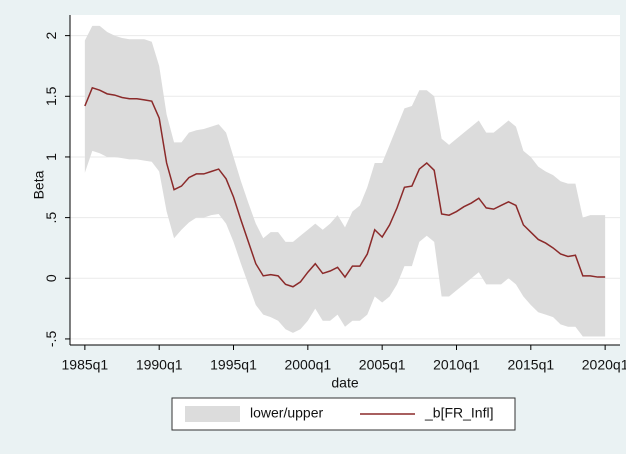  Describe the element at coordinates (307, 365) in the screenshot. I see `x-tick-label: 2000q1` at that location.